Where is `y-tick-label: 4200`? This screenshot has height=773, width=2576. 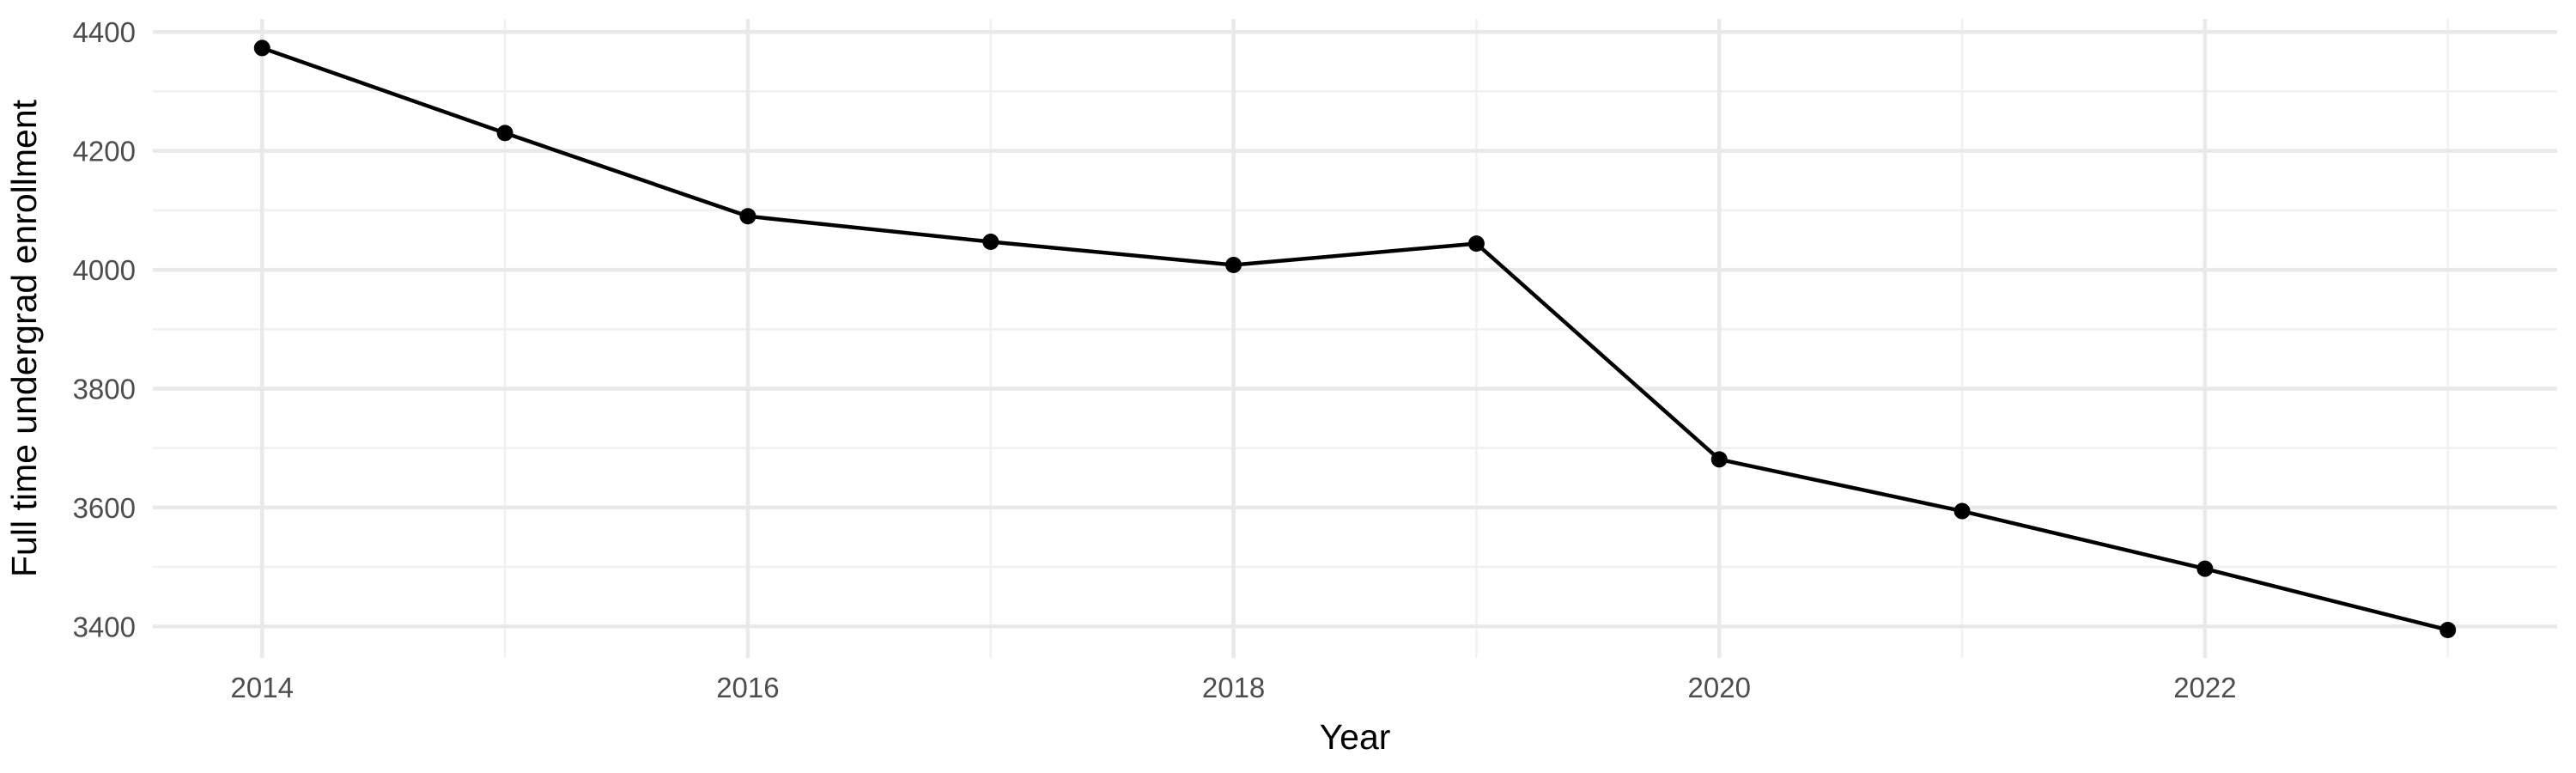 y-tick-label: 4200 is located at coordinates (104, 151).